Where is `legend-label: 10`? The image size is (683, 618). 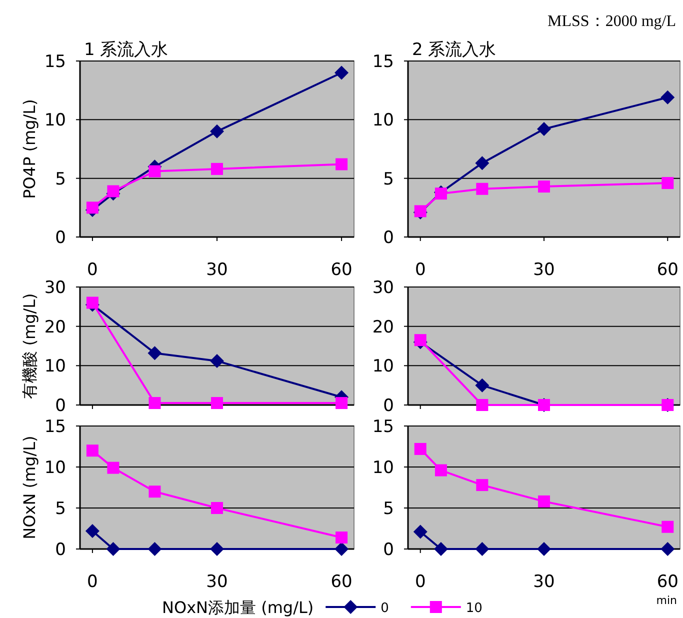
legend-label: 10 is located at coordinates (474, 608).